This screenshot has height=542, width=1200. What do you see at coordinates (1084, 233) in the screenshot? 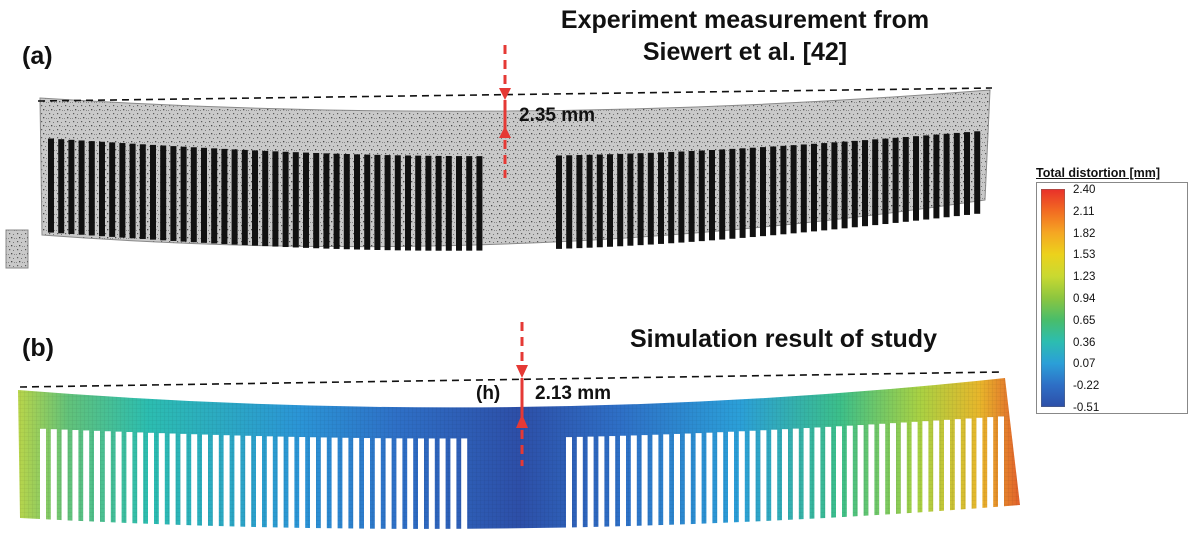
I see `legend-tick-label: 1.82` at bounding box center [1084, 233].